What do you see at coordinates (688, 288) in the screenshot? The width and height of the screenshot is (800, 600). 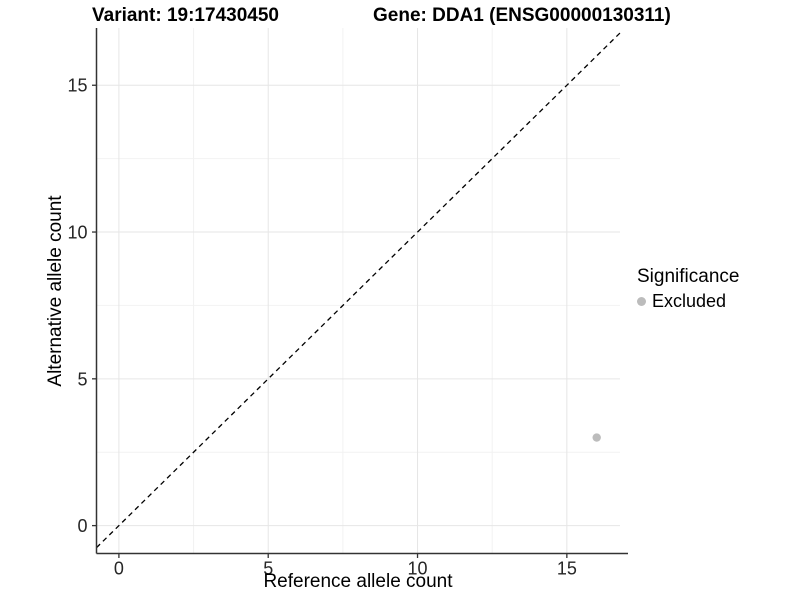 I see `legend: Significance Excluded` at bounding box center [688, 288].